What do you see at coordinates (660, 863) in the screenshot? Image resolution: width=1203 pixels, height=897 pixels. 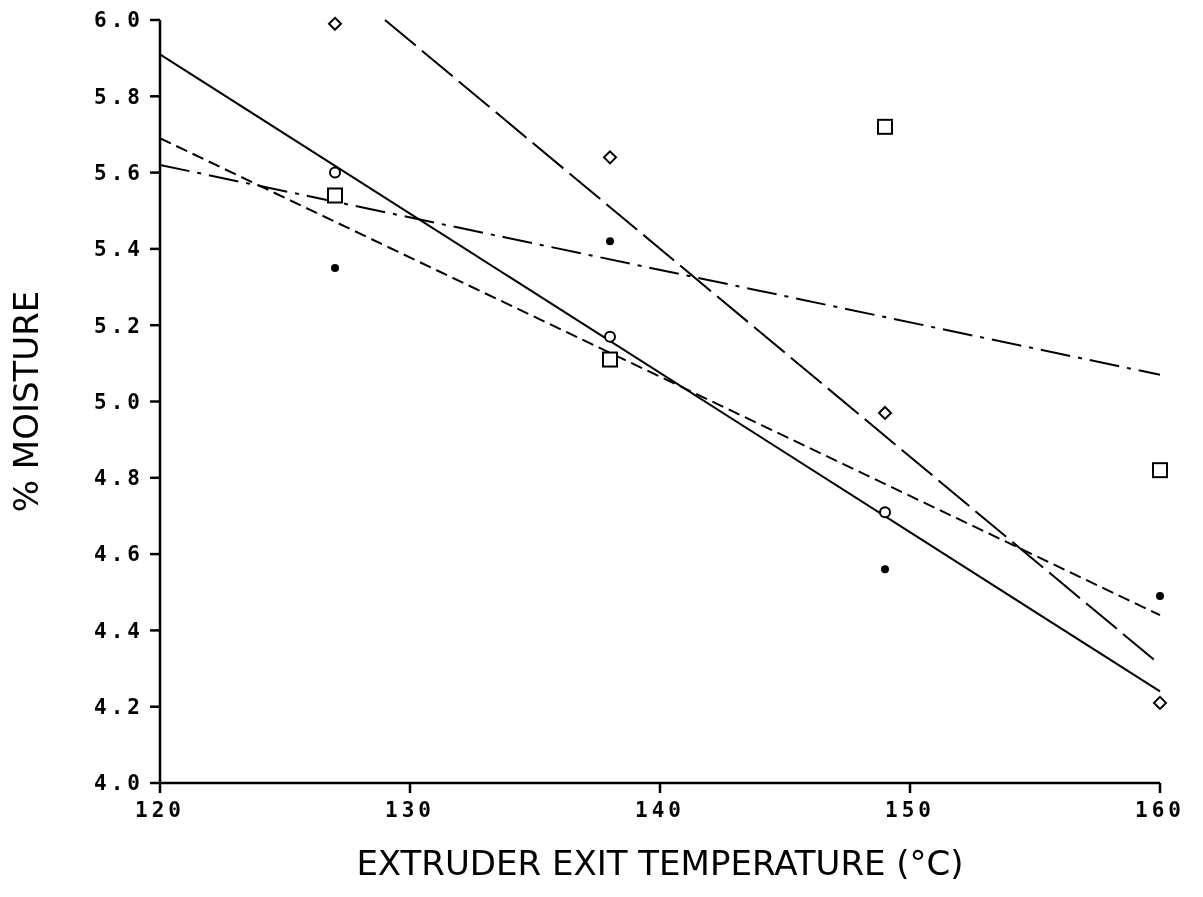 I see `x-axis-title: EXTRUDER EXIT TEMPERATURE (°C)` at bounding box center [660, 863].